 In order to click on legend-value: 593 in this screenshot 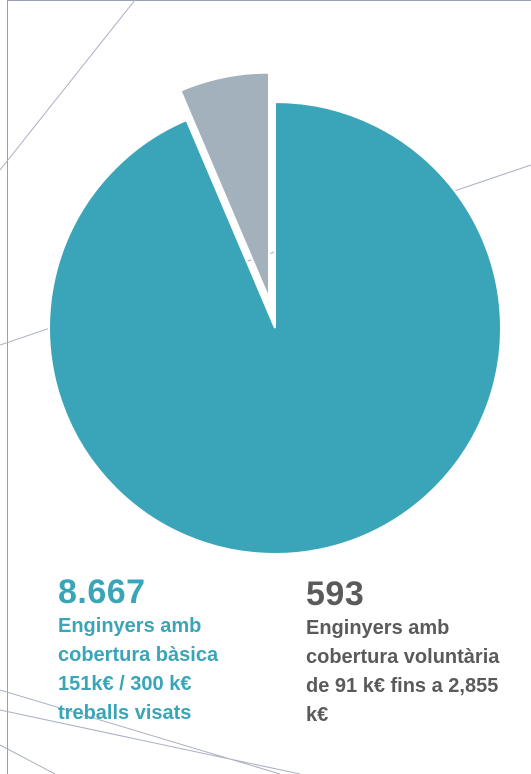, I will do `click(335, 594)`.